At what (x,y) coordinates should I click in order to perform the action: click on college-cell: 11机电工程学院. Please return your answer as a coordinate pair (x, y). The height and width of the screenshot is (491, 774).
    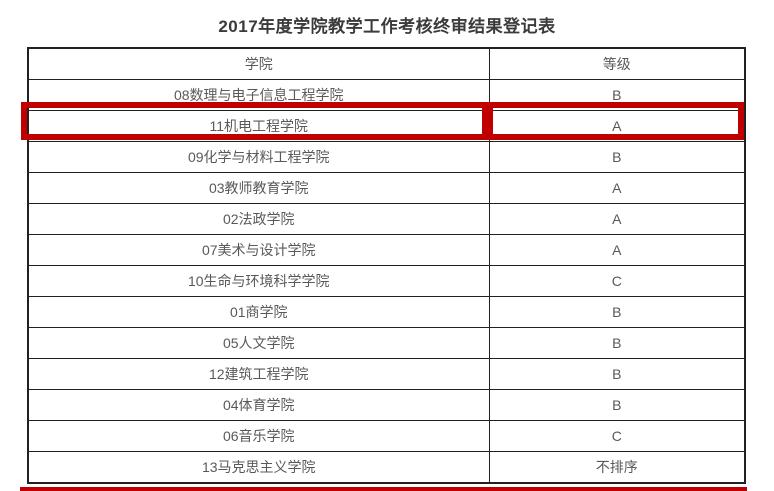
    Looking at the image, I should click on (258, 126).